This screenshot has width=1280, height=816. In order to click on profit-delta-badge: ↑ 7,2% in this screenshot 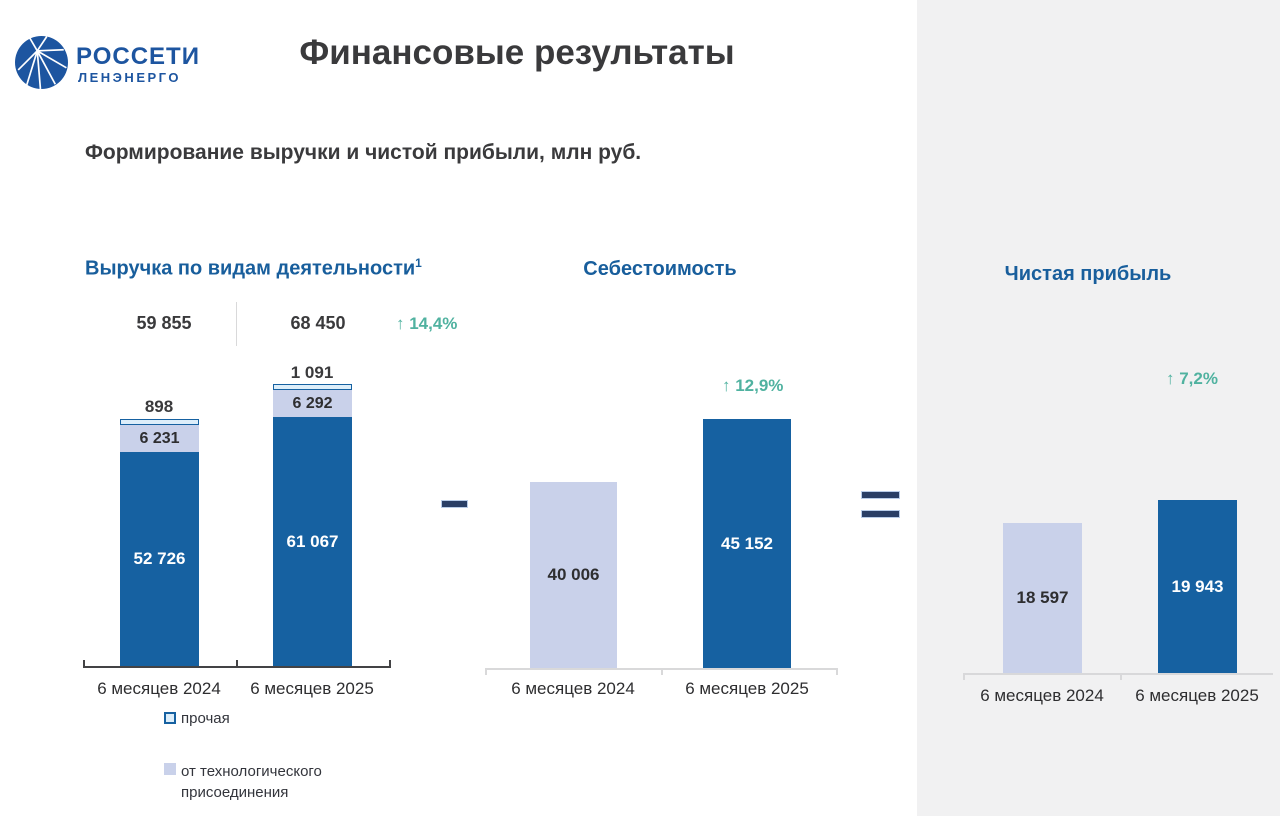, I will do `click(1192, 378)`.